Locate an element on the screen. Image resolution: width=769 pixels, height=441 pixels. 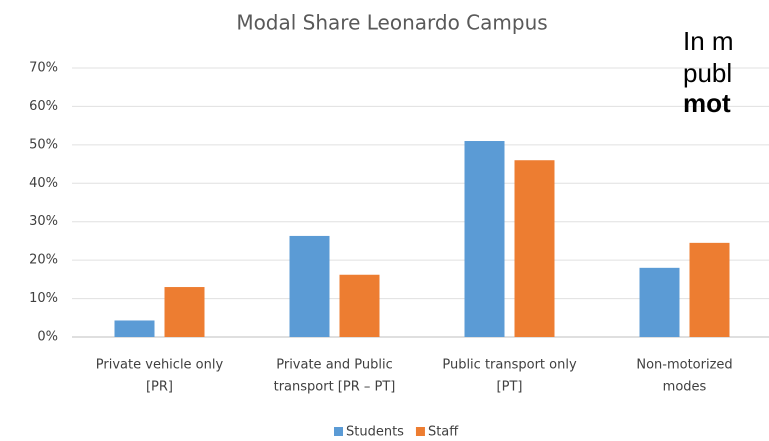
x-tick-label: [PT] is located at coordinates (510, 387).